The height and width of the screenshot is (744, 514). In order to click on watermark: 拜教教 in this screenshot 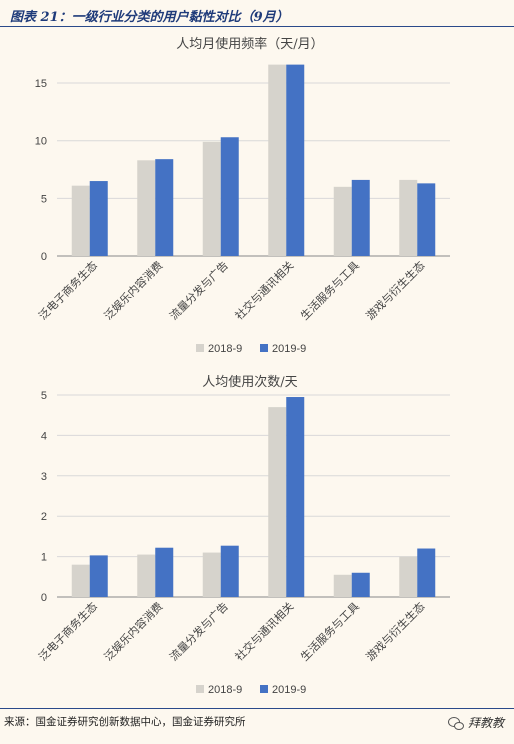, I will do `click(475, 722)`.